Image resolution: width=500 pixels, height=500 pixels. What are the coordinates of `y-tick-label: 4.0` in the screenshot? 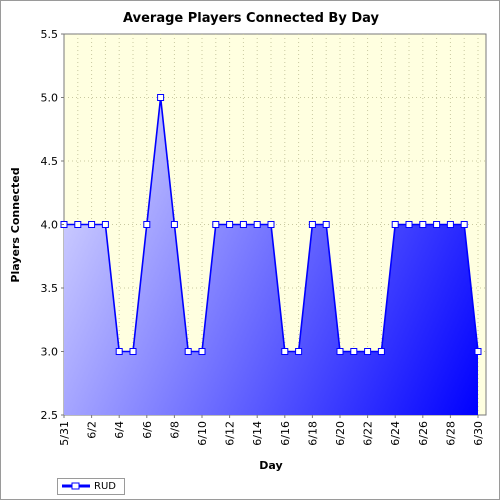 It's located at (50, 225).